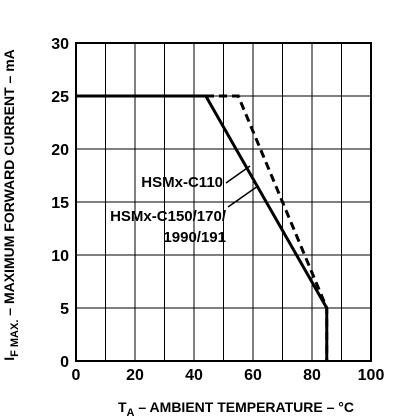  What do you see at coordinates (194, 237) in the screenshot?
I see `annotation-label: 1990/191` at bounding box center [194, 237].